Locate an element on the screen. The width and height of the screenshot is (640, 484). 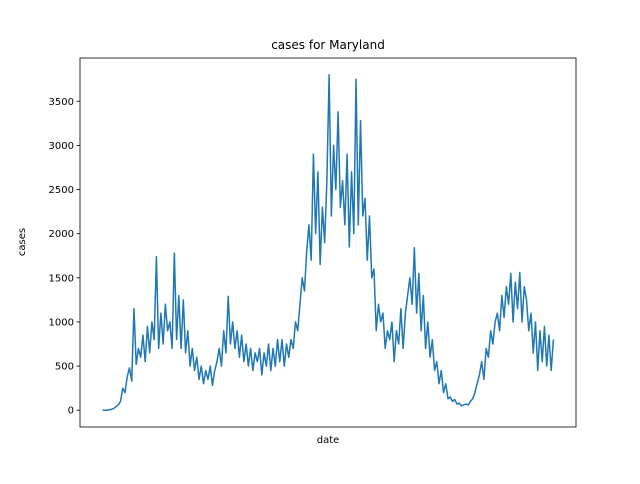
y-tick-label: 3500 is located at coordinates (61, 102).